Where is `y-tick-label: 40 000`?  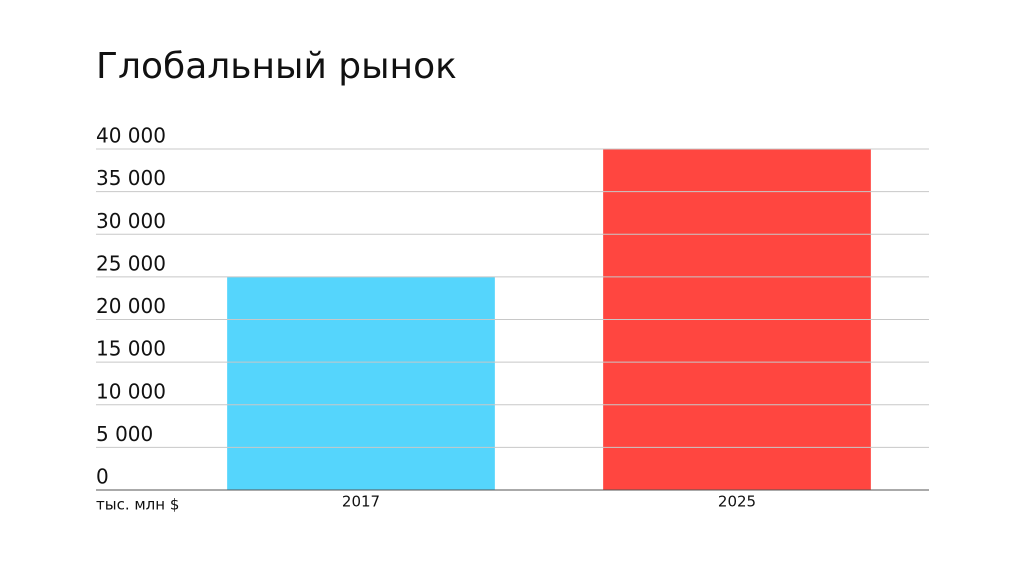
y-tick-label: 40 000 is located at coordinates (131, 136).